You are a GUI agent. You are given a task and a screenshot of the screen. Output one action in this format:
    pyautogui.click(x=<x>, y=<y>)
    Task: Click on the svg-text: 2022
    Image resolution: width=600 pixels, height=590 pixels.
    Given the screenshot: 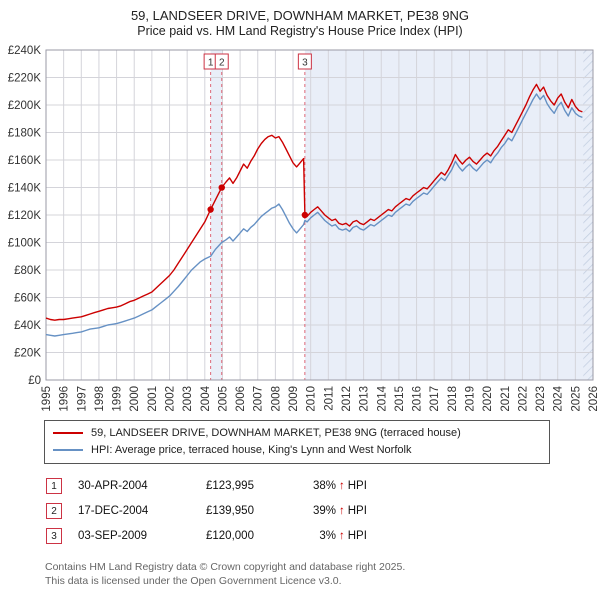 What is the action you would take?
    pyautogui.click(x=523, y=399)
    